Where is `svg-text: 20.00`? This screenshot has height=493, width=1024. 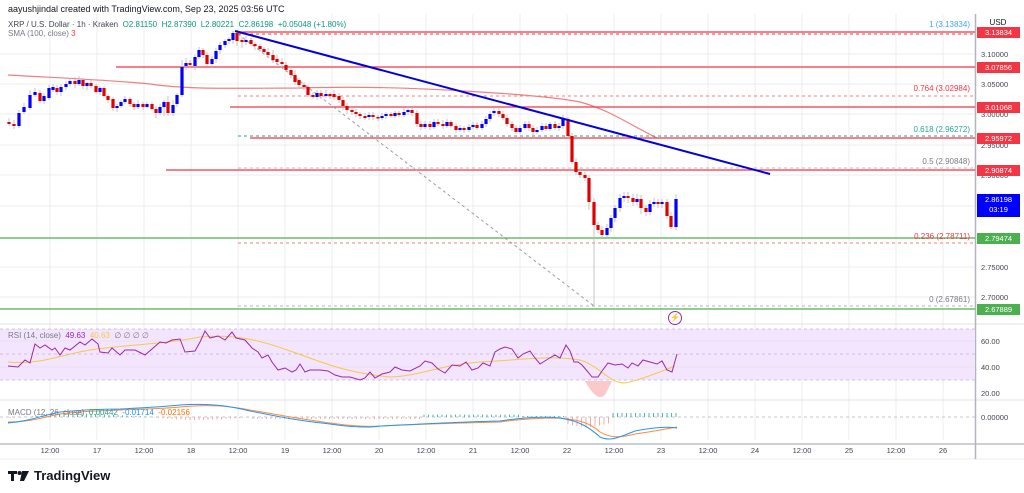 svg-text: 20.00 is located at coordinates (990, 393).